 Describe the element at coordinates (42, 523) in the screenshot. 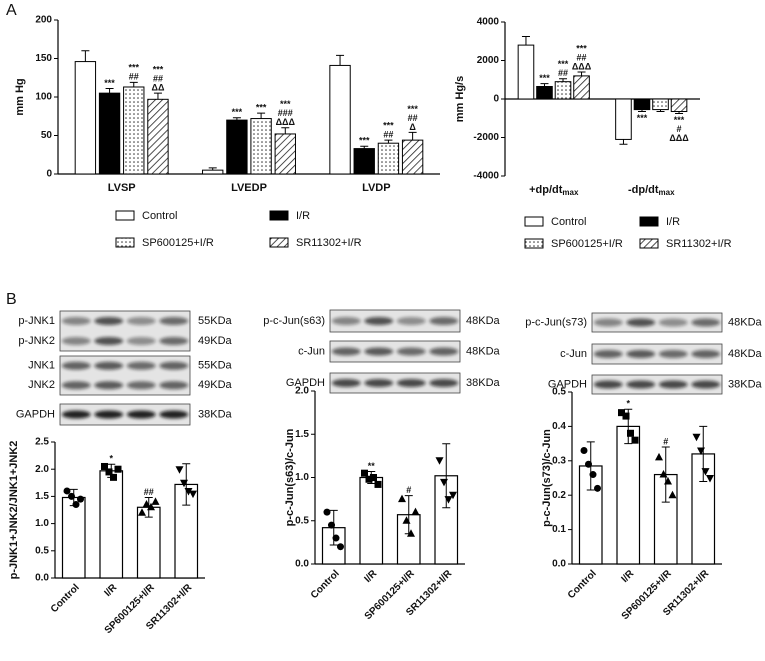

I see `y-tick-label: 1.0` at that location.